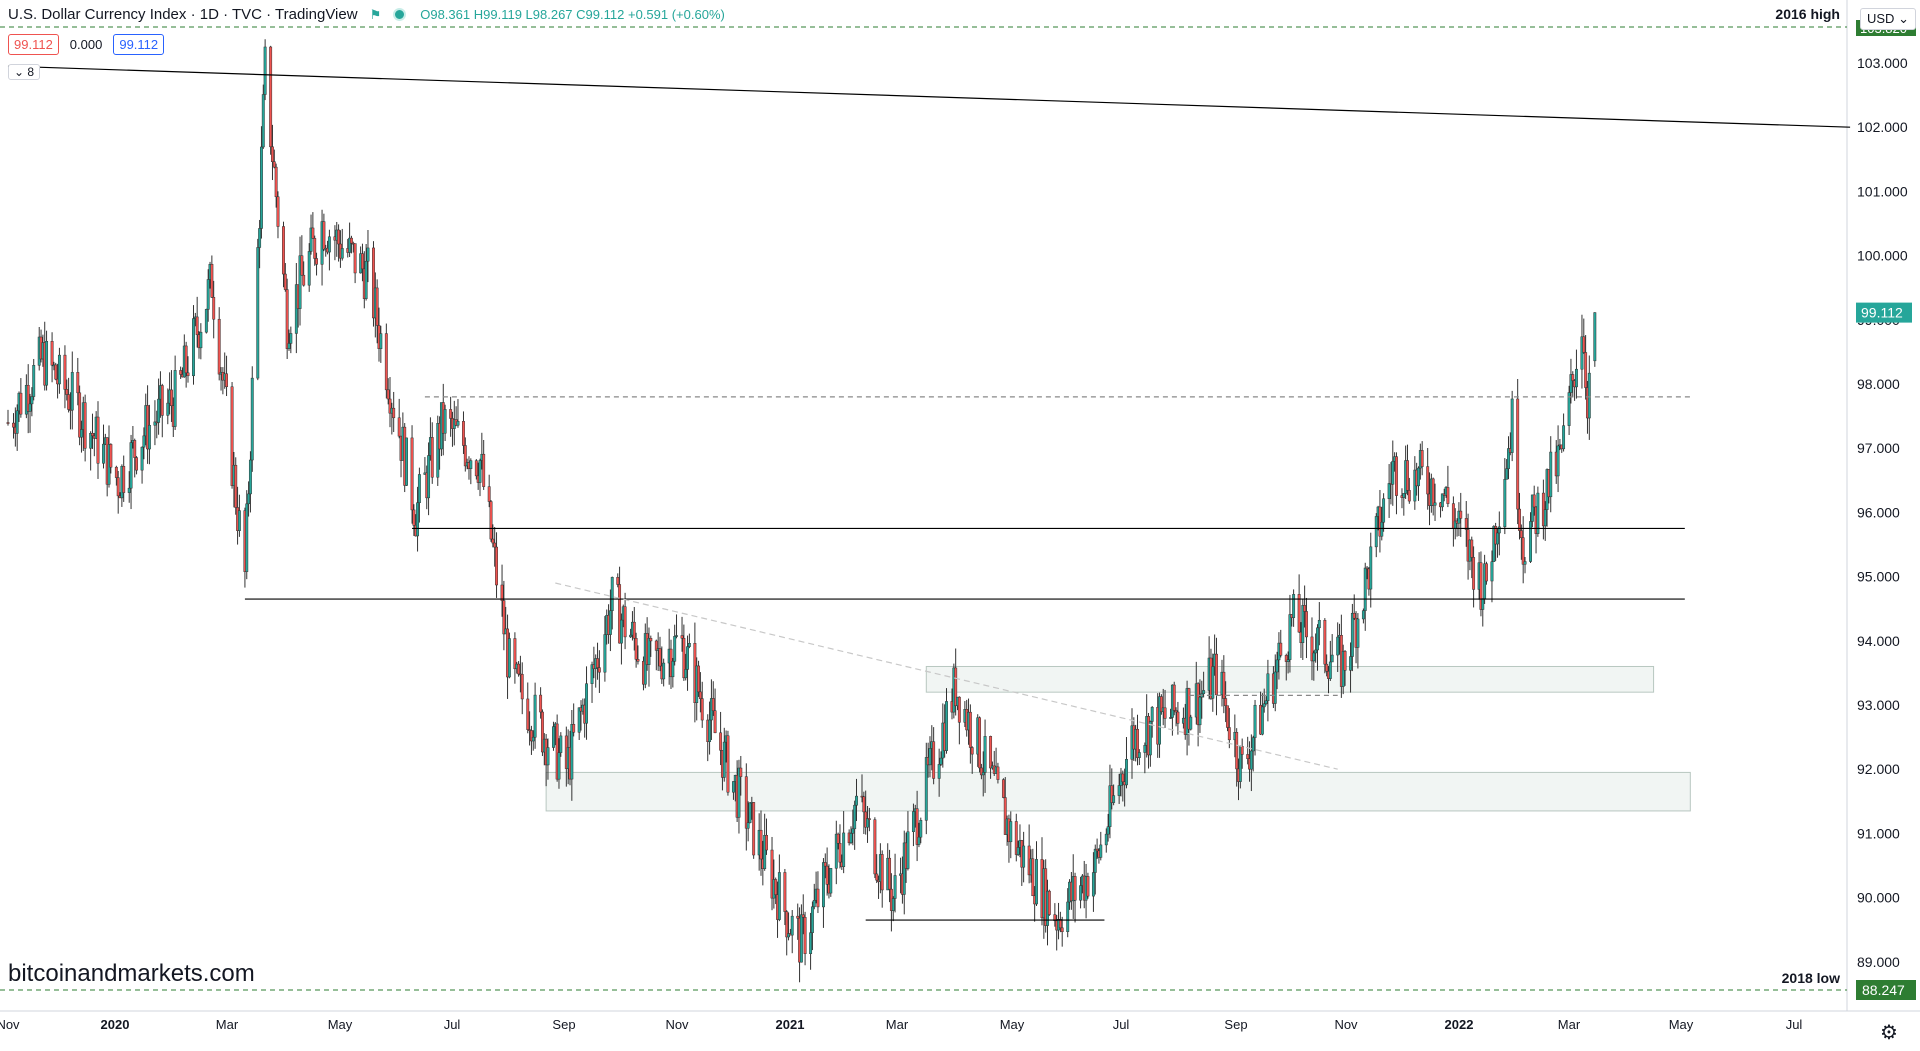 The width and height of the screenshot is (1920, 1051). What do you see at coordinates (1569, 1024) in the screenshot?
I see `x-tick-label: Mar` at bounding box center [1569, 1024].